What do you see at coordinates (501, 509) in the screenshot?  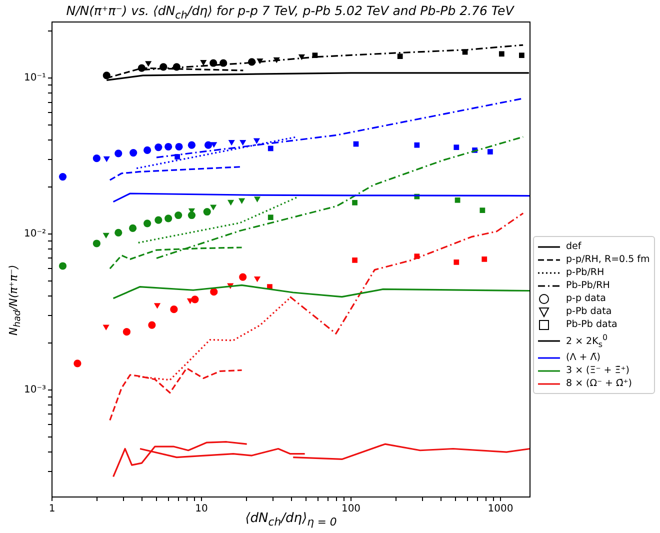 I see `x-tick-label: 1000` at bounding box center [501, 509].